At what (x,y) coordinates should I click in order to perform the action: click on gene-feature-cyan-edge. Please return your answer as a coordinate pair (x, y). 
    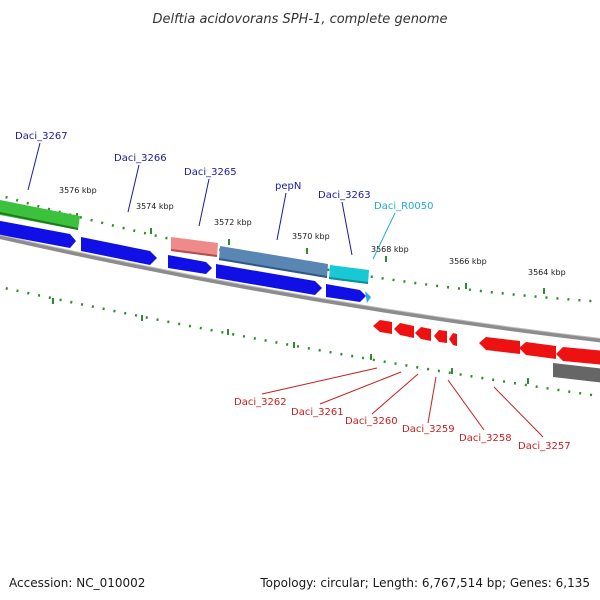
    Looking at the image, I should click on (348, 280).